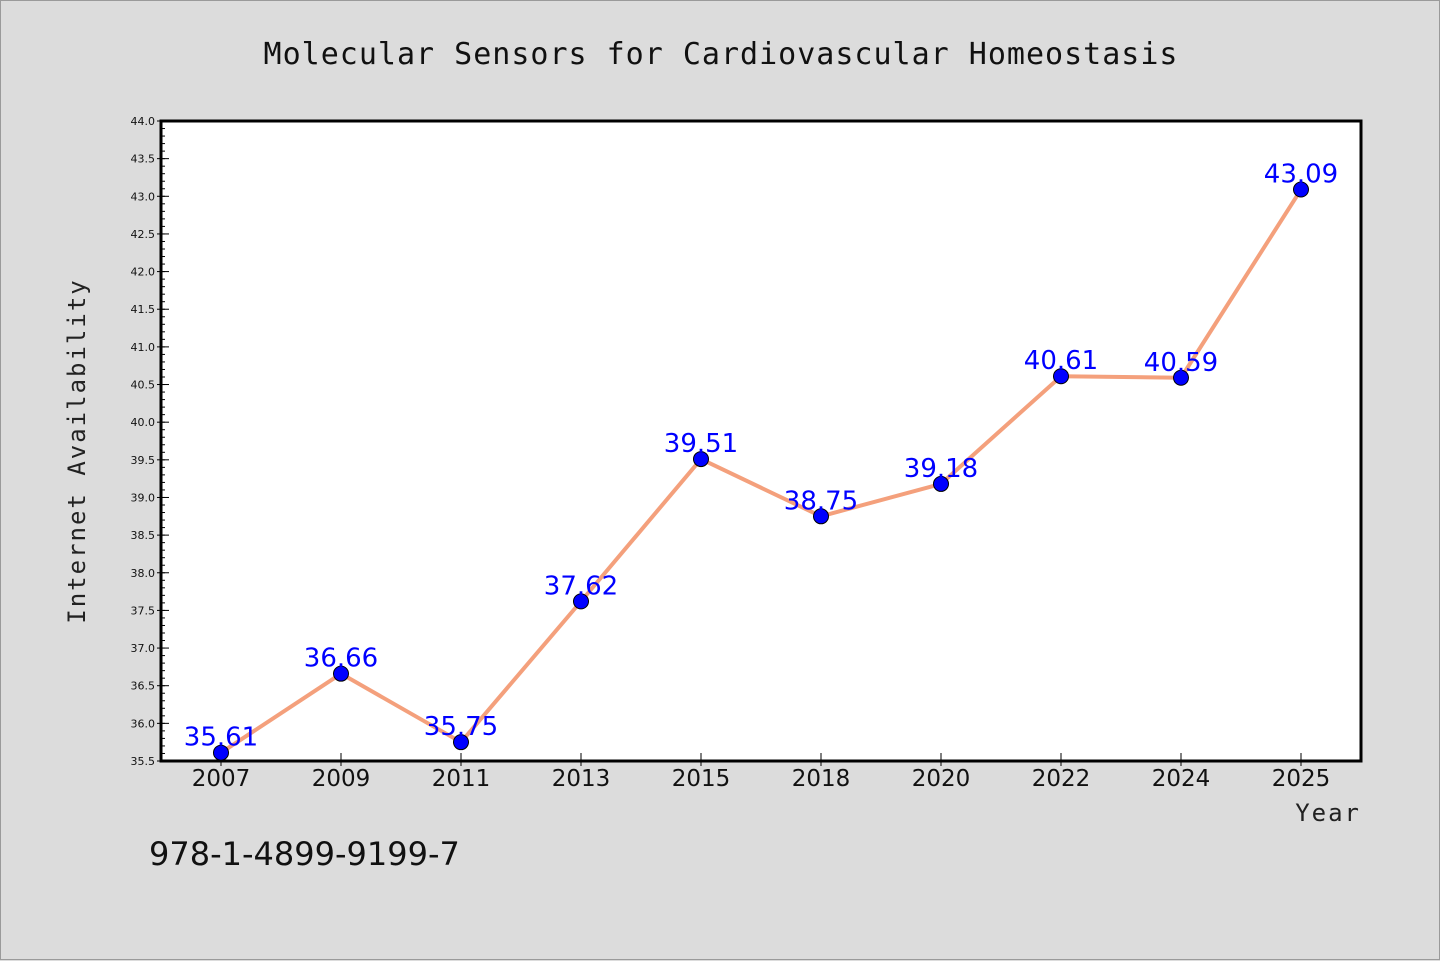 The width and height of the screenshot is (1440, 961). I want to click on x-tick-label: 2009, so click(341, 779).